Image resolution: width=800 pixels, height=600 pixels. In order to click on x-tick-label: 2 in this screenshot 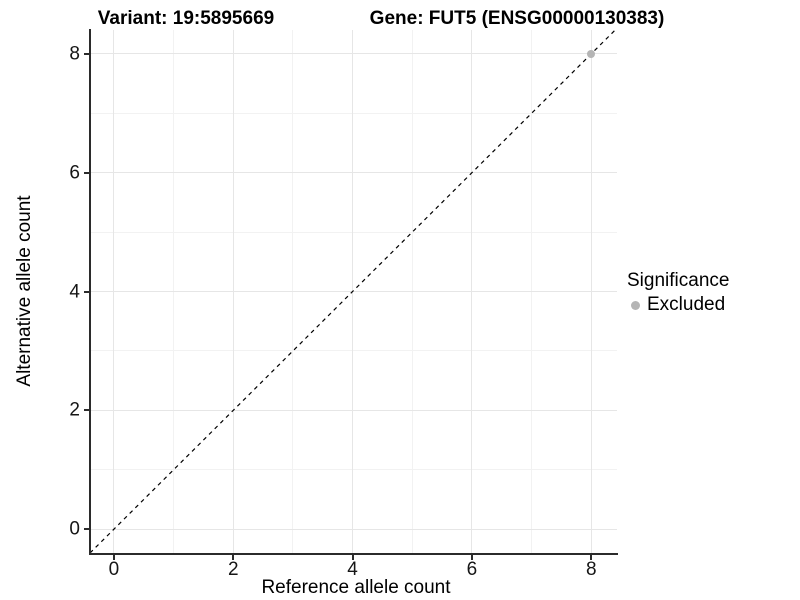, I will do `click(233, 569)`.